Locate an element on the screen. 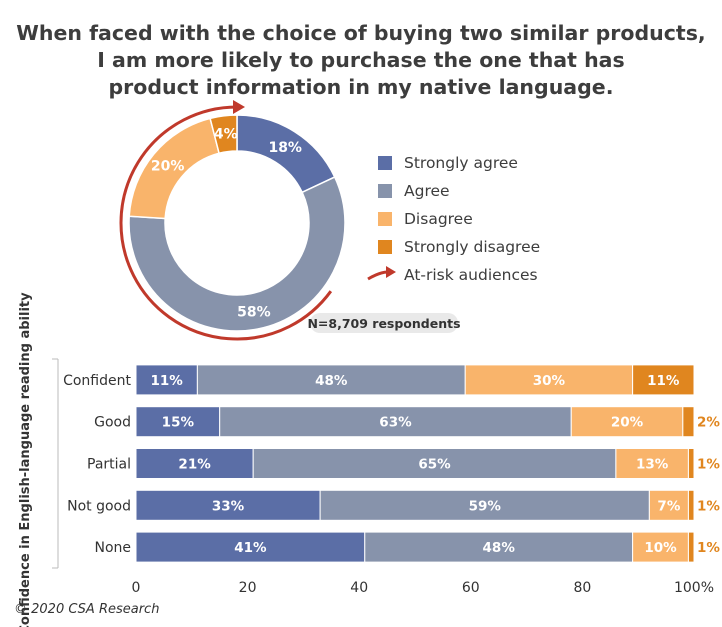 The height and width of the screenshot is (627, 722). bar-label-confident-strongly-agree: 11% is located at coordinates (167, 381).